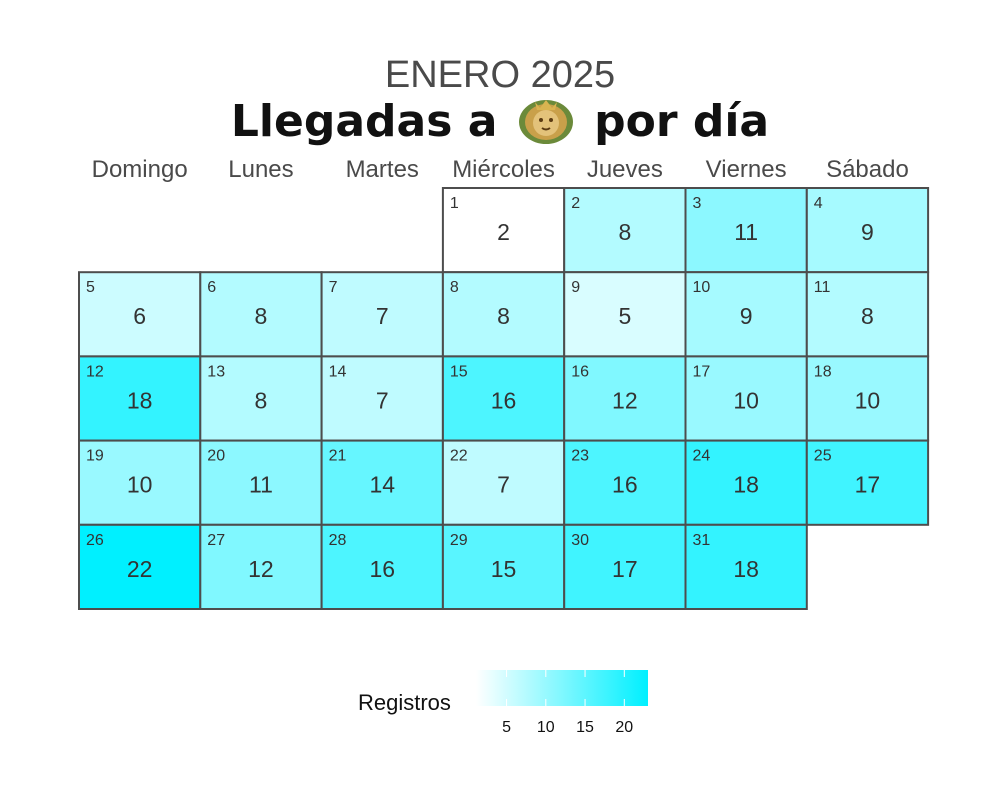 Image resolution: width=1000 pixels, height=800 pixels. What do you see at coordinates (702, 540) in the screenshot?
I see `day-number: 31` at bounding box center [702, 540].